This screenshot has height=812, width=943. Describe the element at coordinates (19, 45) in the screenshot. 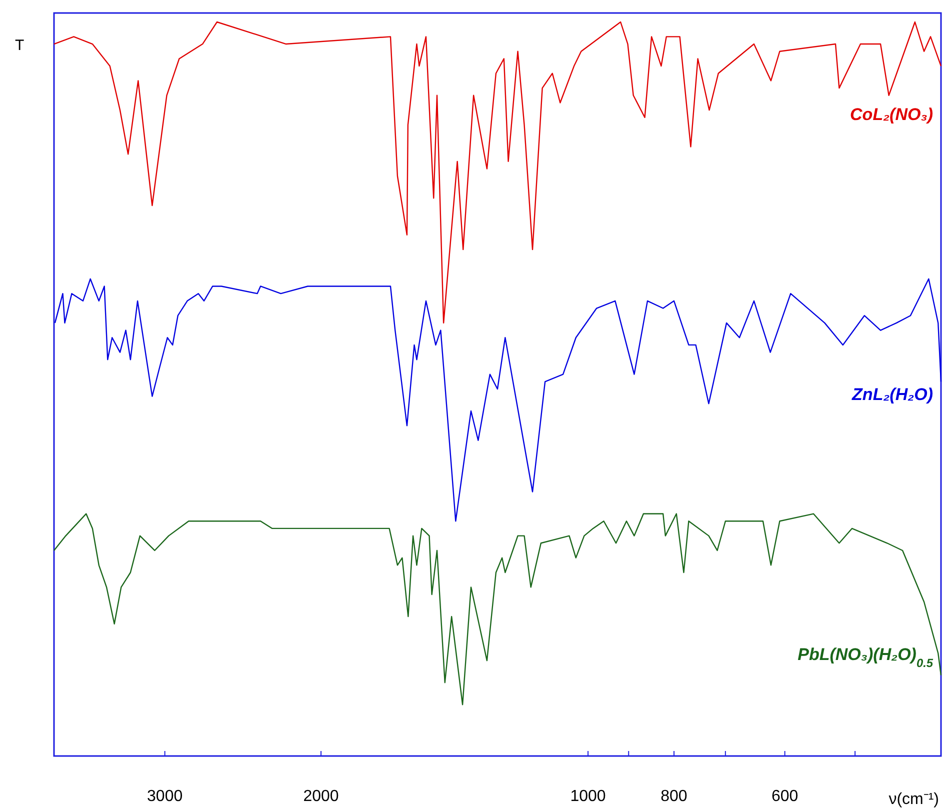

I see `y-axis-title: T` at that location.